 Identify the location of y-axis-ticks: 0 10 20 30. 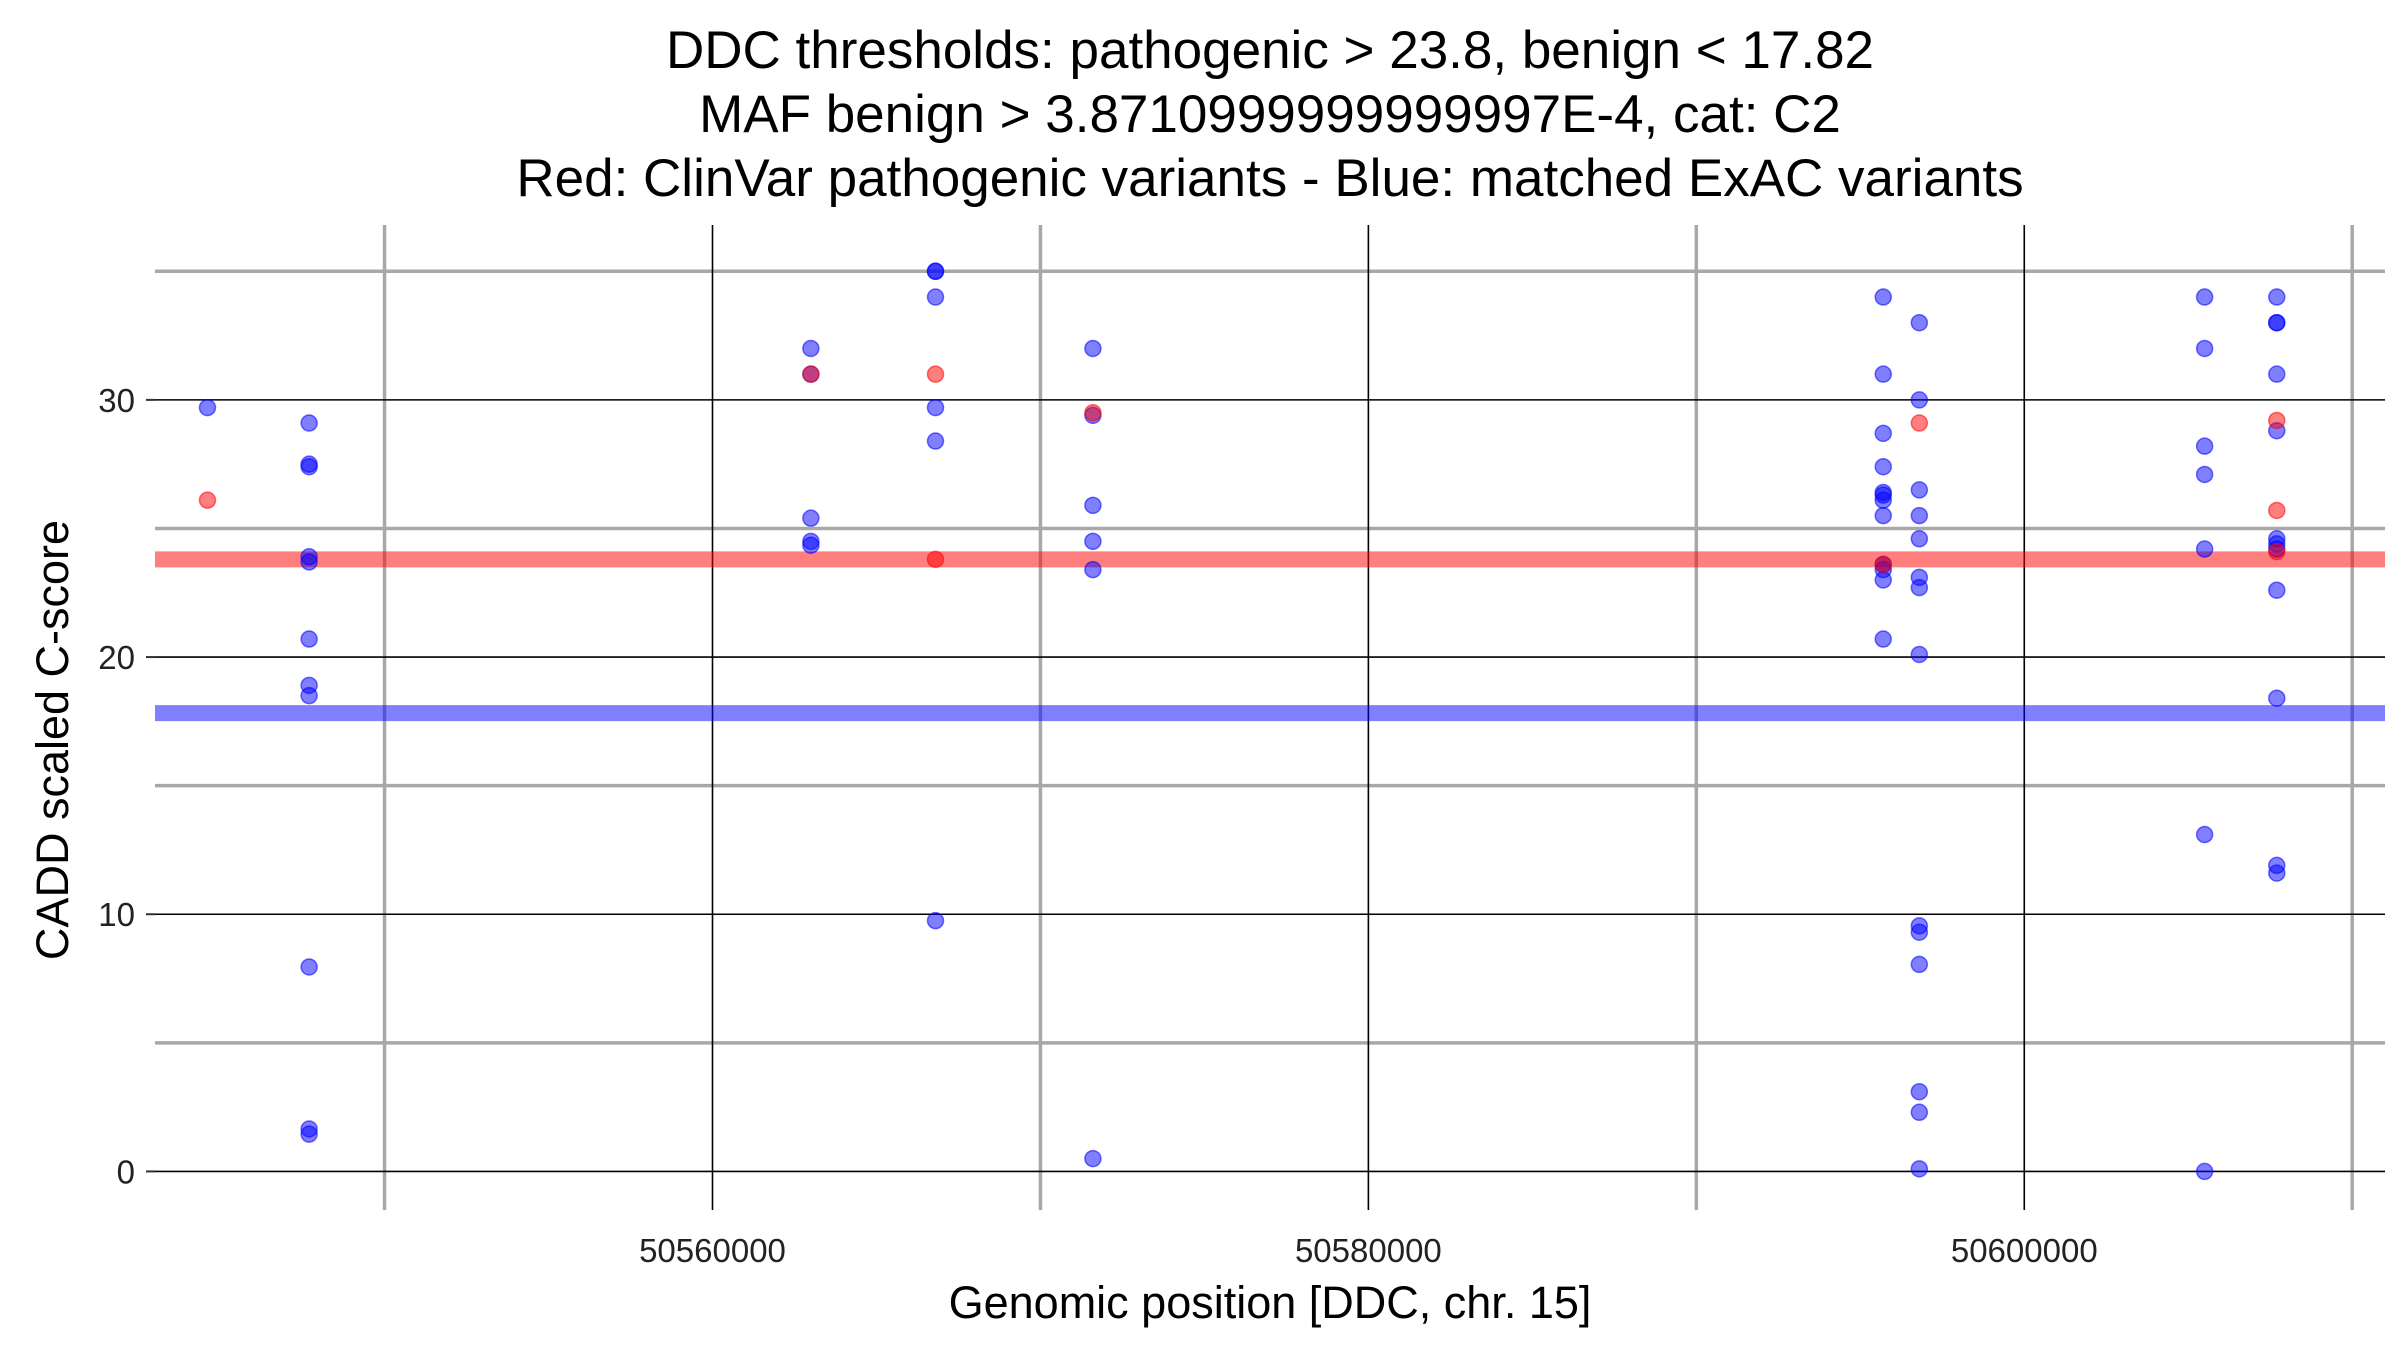
(126, 786).